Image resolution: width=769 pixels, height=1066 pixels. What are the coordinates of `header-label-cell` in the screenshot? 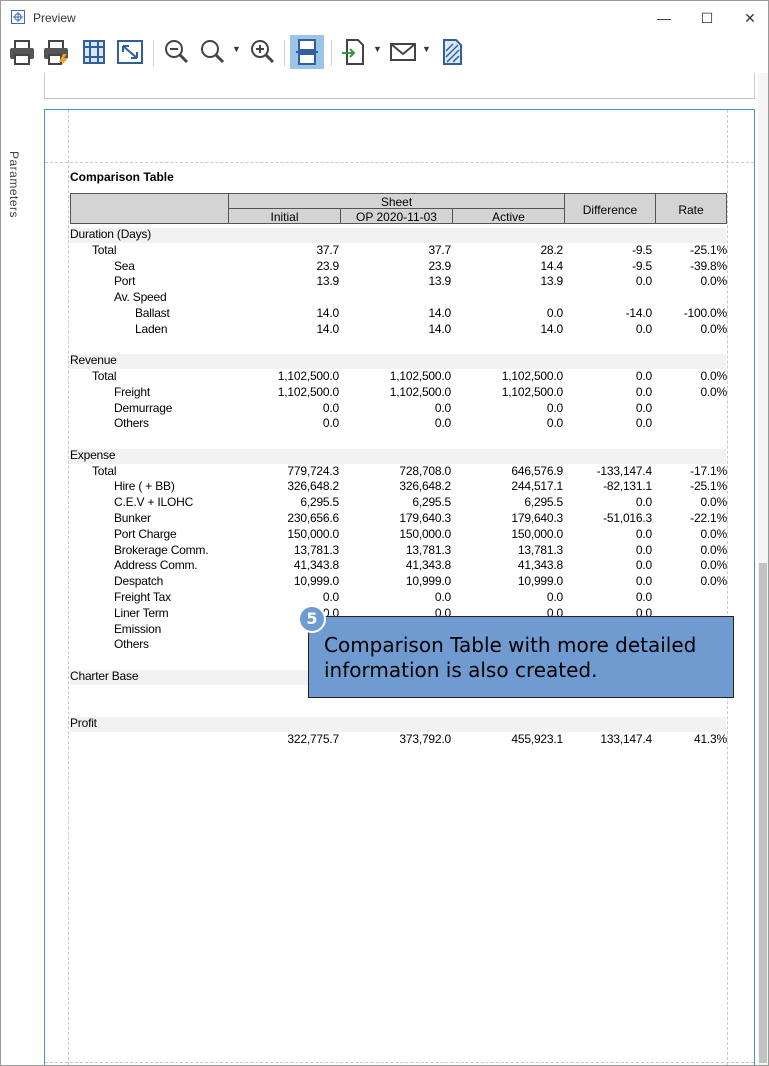 It's located at (149, 208).